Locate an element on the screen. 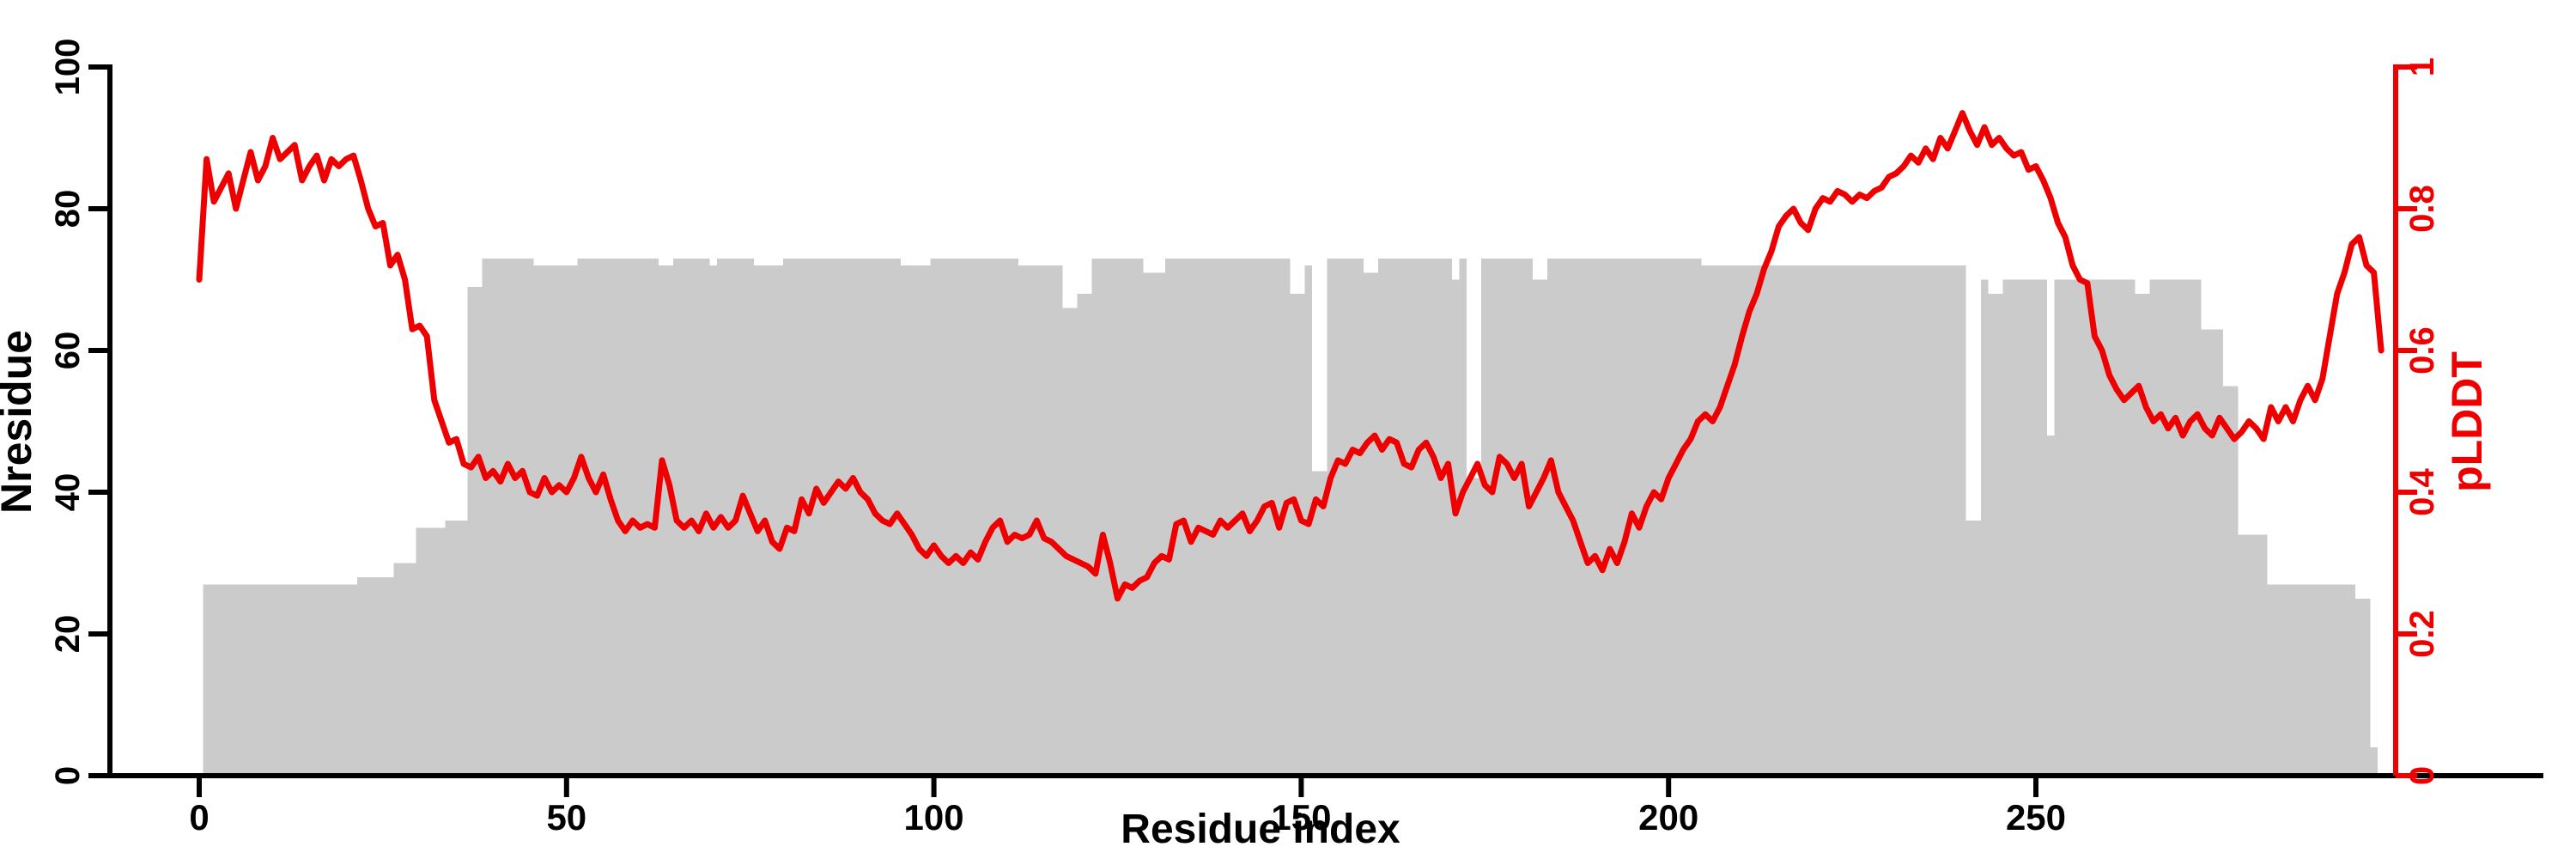  left-axis-tick-label: 0 is located at coordinates (68, 776).